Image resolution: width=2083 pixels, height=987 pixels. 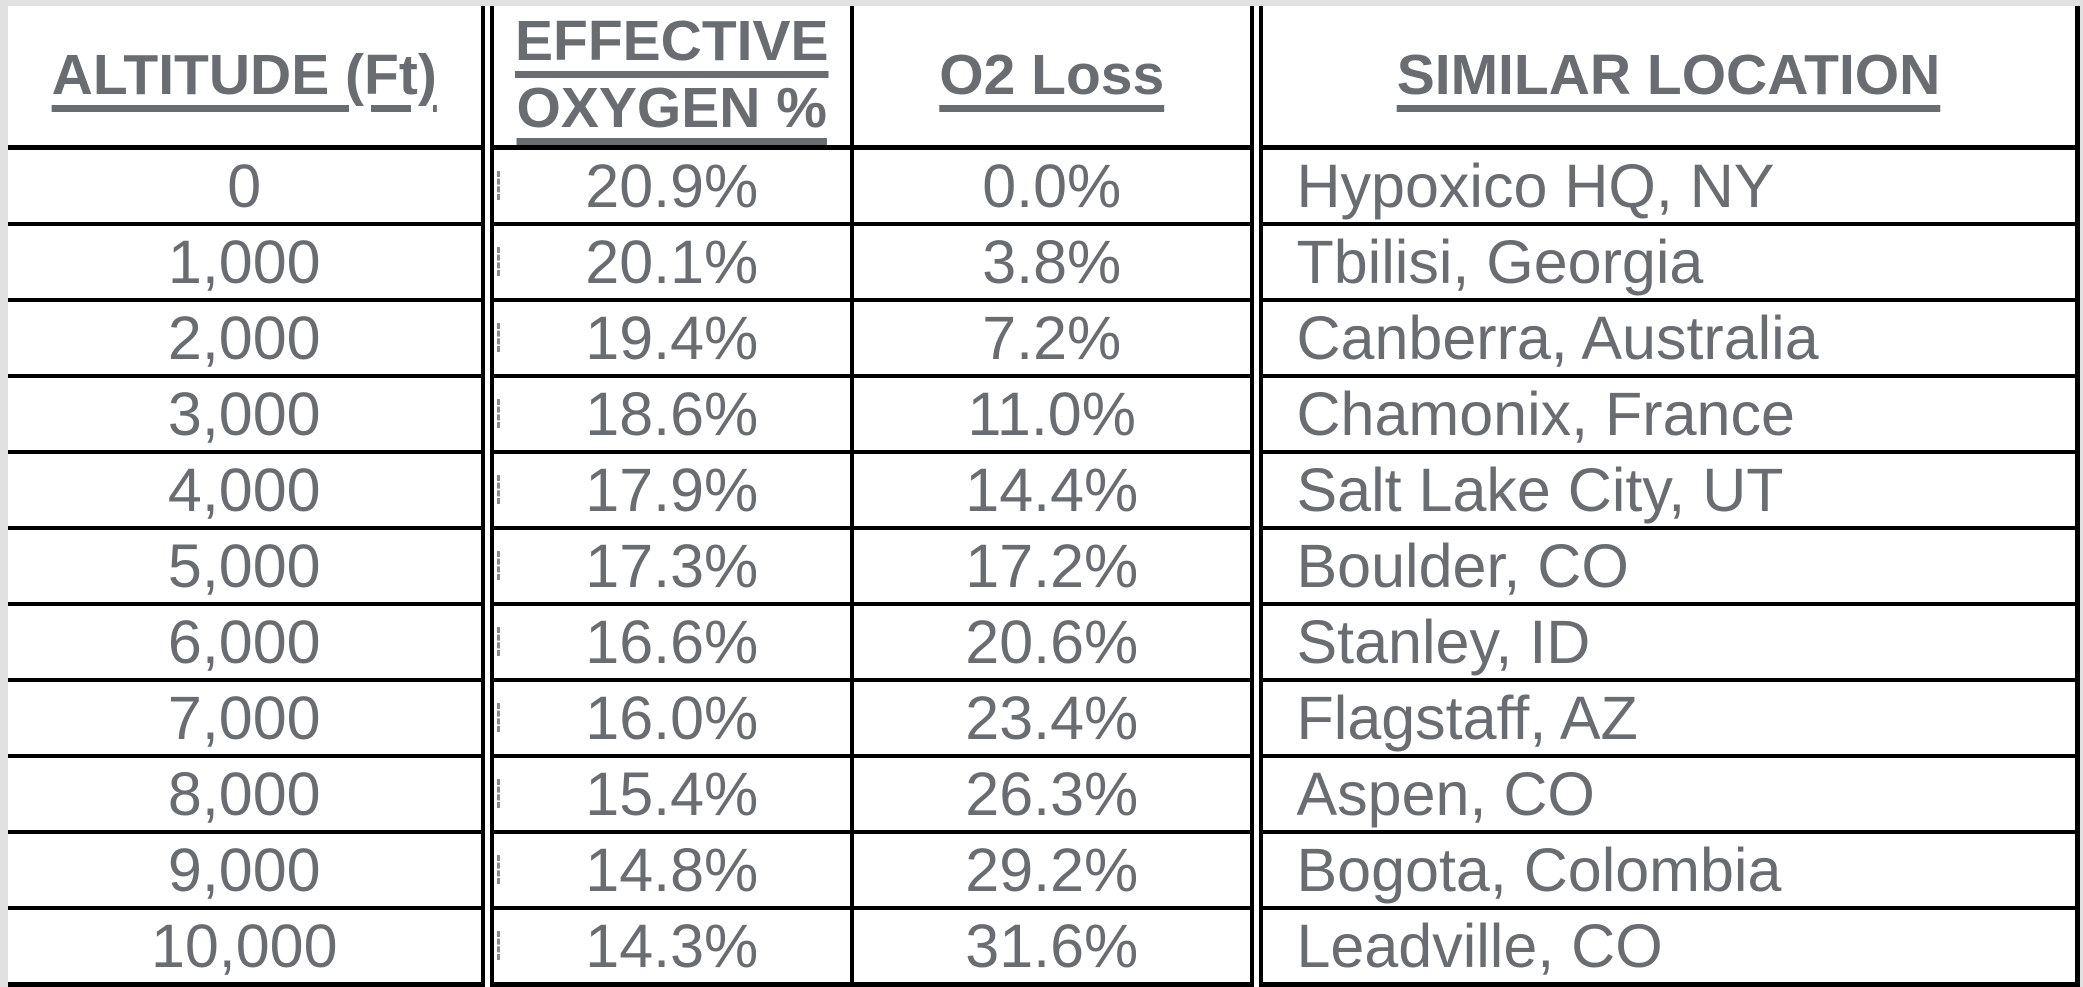 I want to click on altitude-cell: 6,000, so click(x=247, y=642).